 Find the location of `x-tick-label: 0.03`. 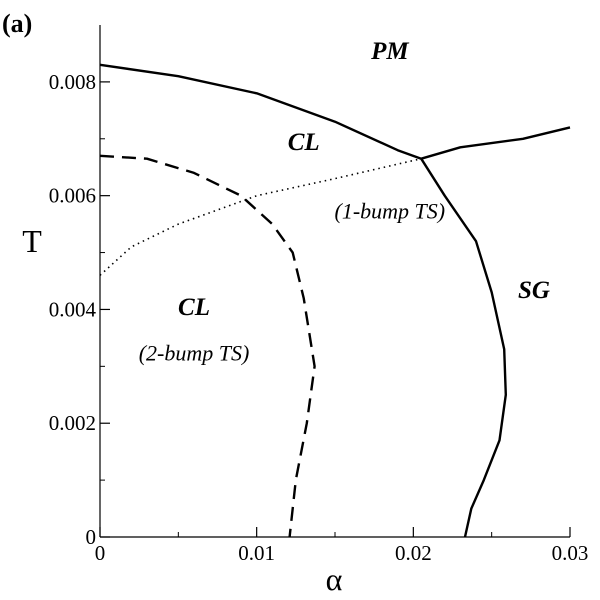

x-tick-label: 0.03 is located at coordinates (570, 553).